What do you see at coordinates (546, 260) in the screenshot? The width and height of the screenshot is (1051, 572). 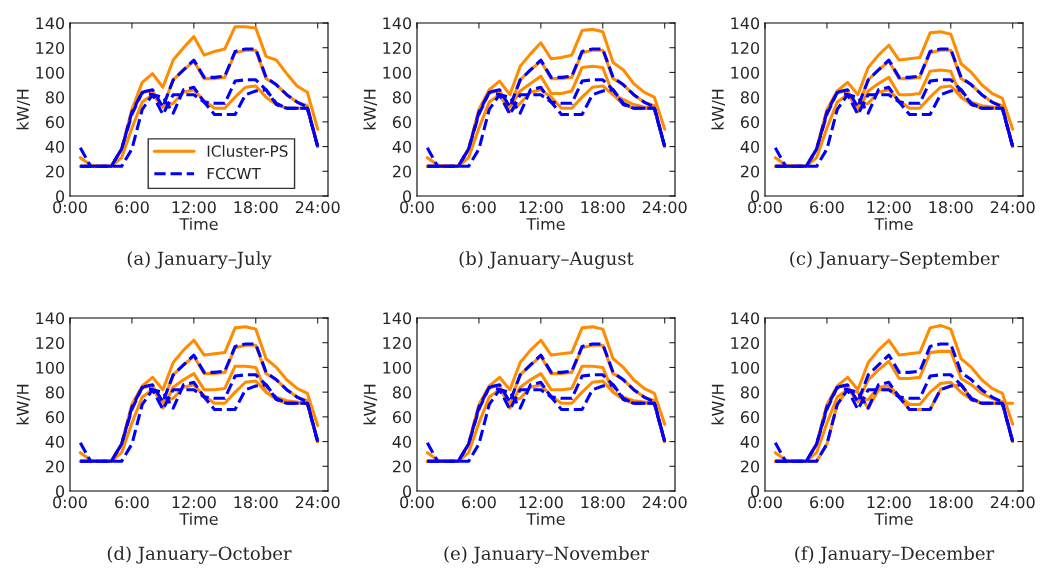 I see `text: (b) January–August` at bounding box center [546, 260].